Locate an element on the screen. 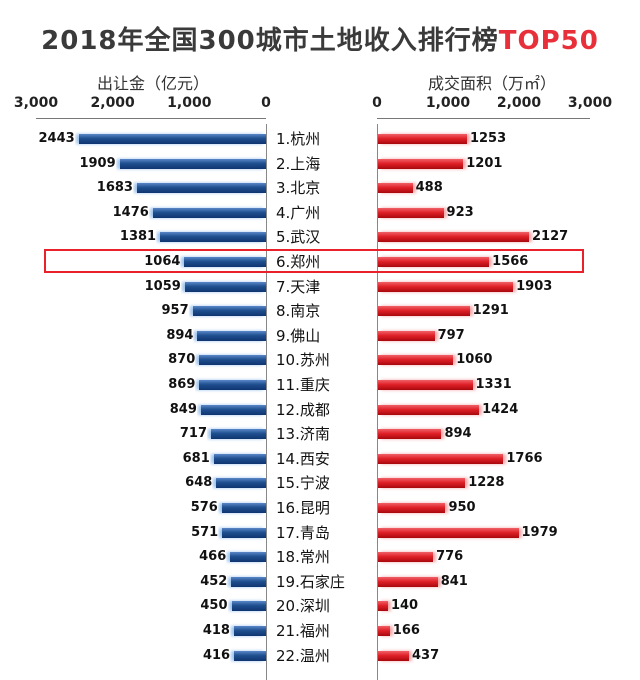  right-value-label: 1979 is located at coordinates (539, 532).